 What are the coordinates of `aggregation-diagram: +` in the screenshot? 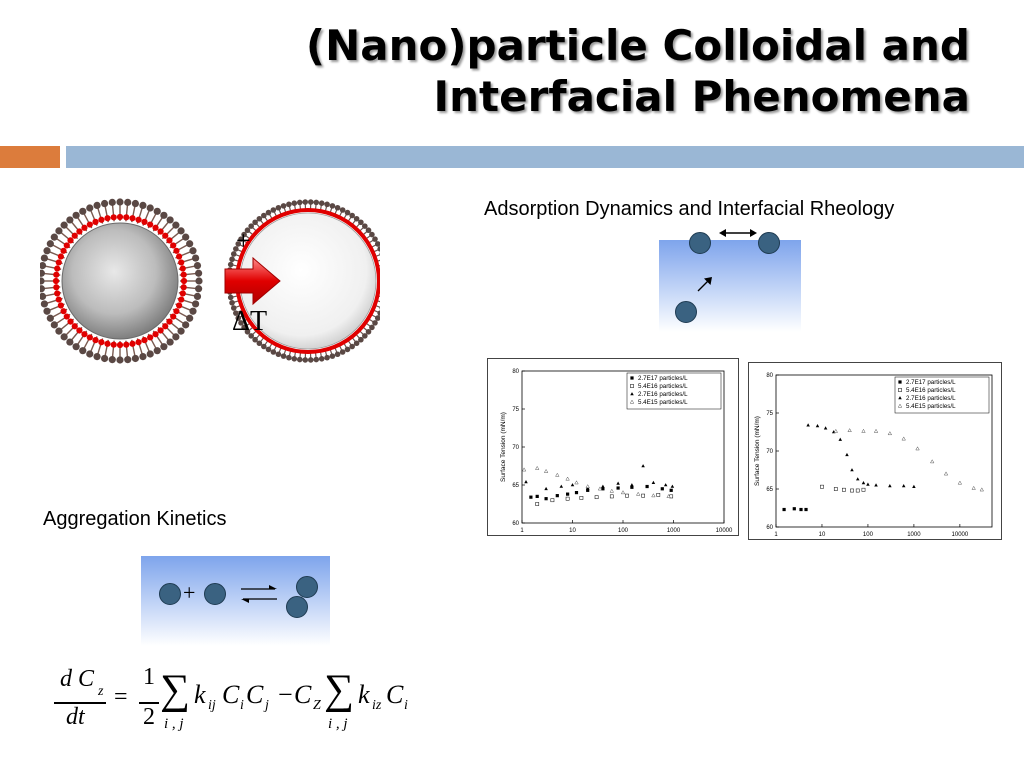 It's located at (235, 601).